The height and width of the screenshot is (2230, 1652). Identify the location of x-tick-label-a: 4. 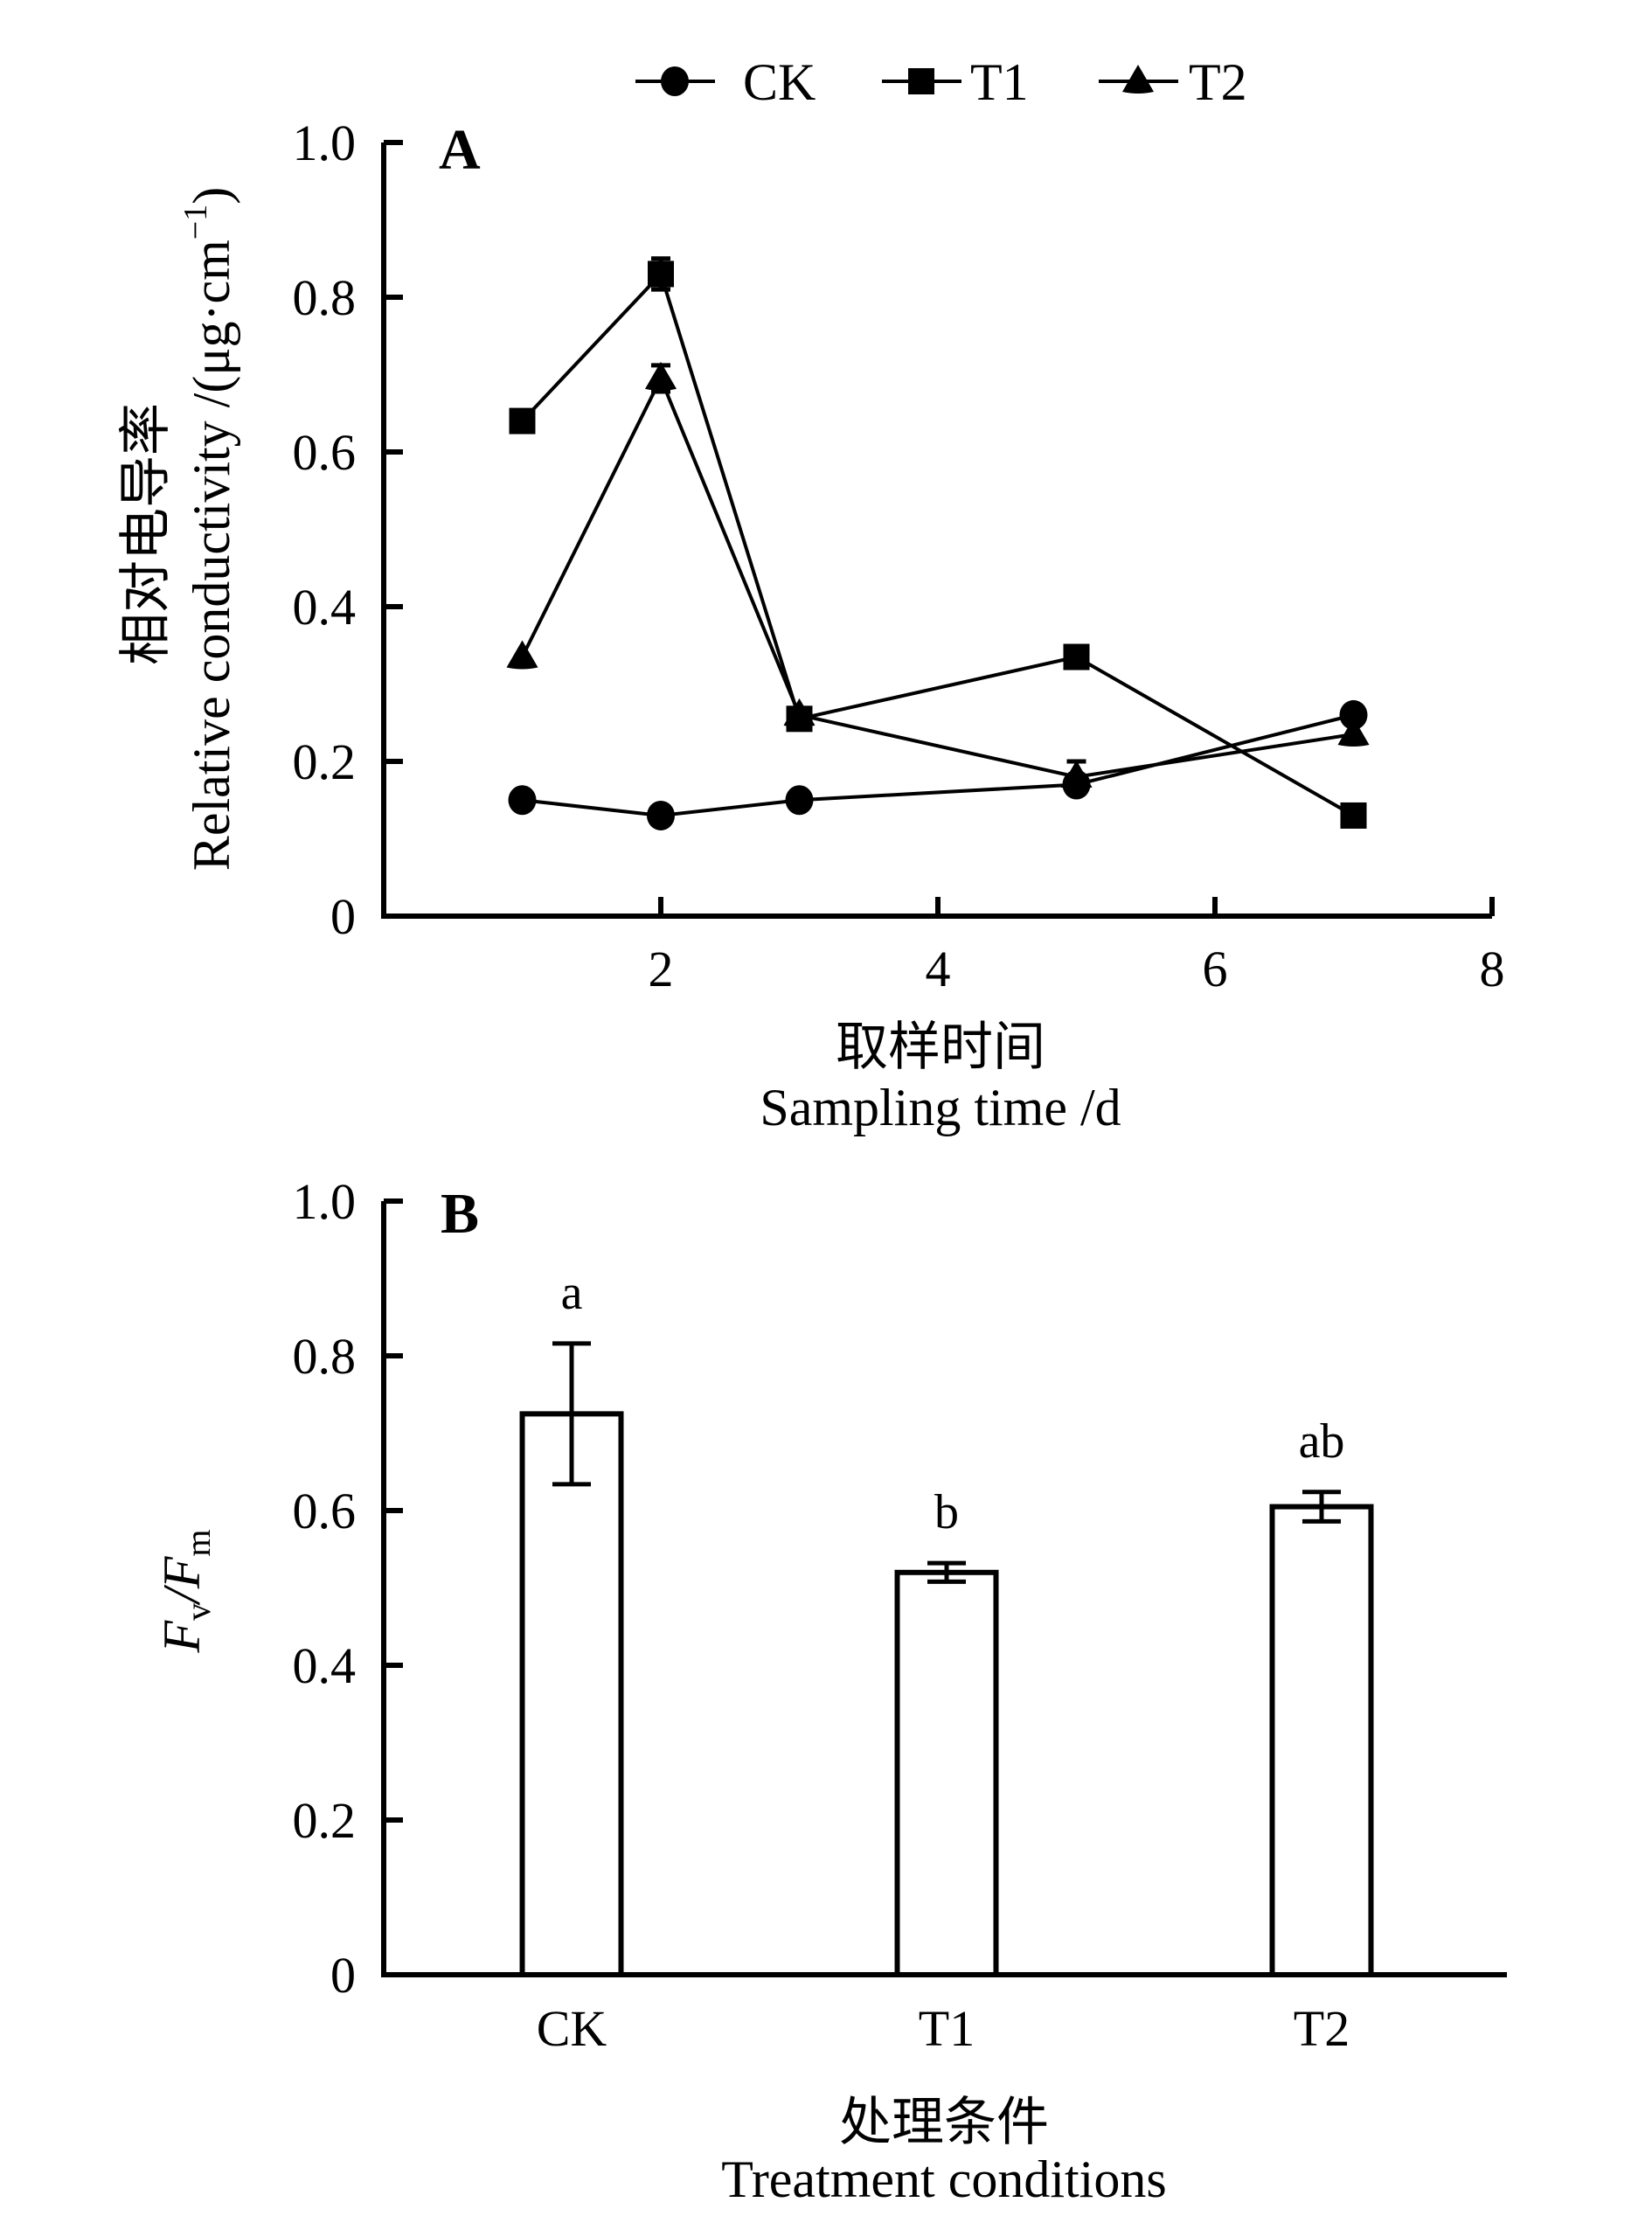
(938, 969).